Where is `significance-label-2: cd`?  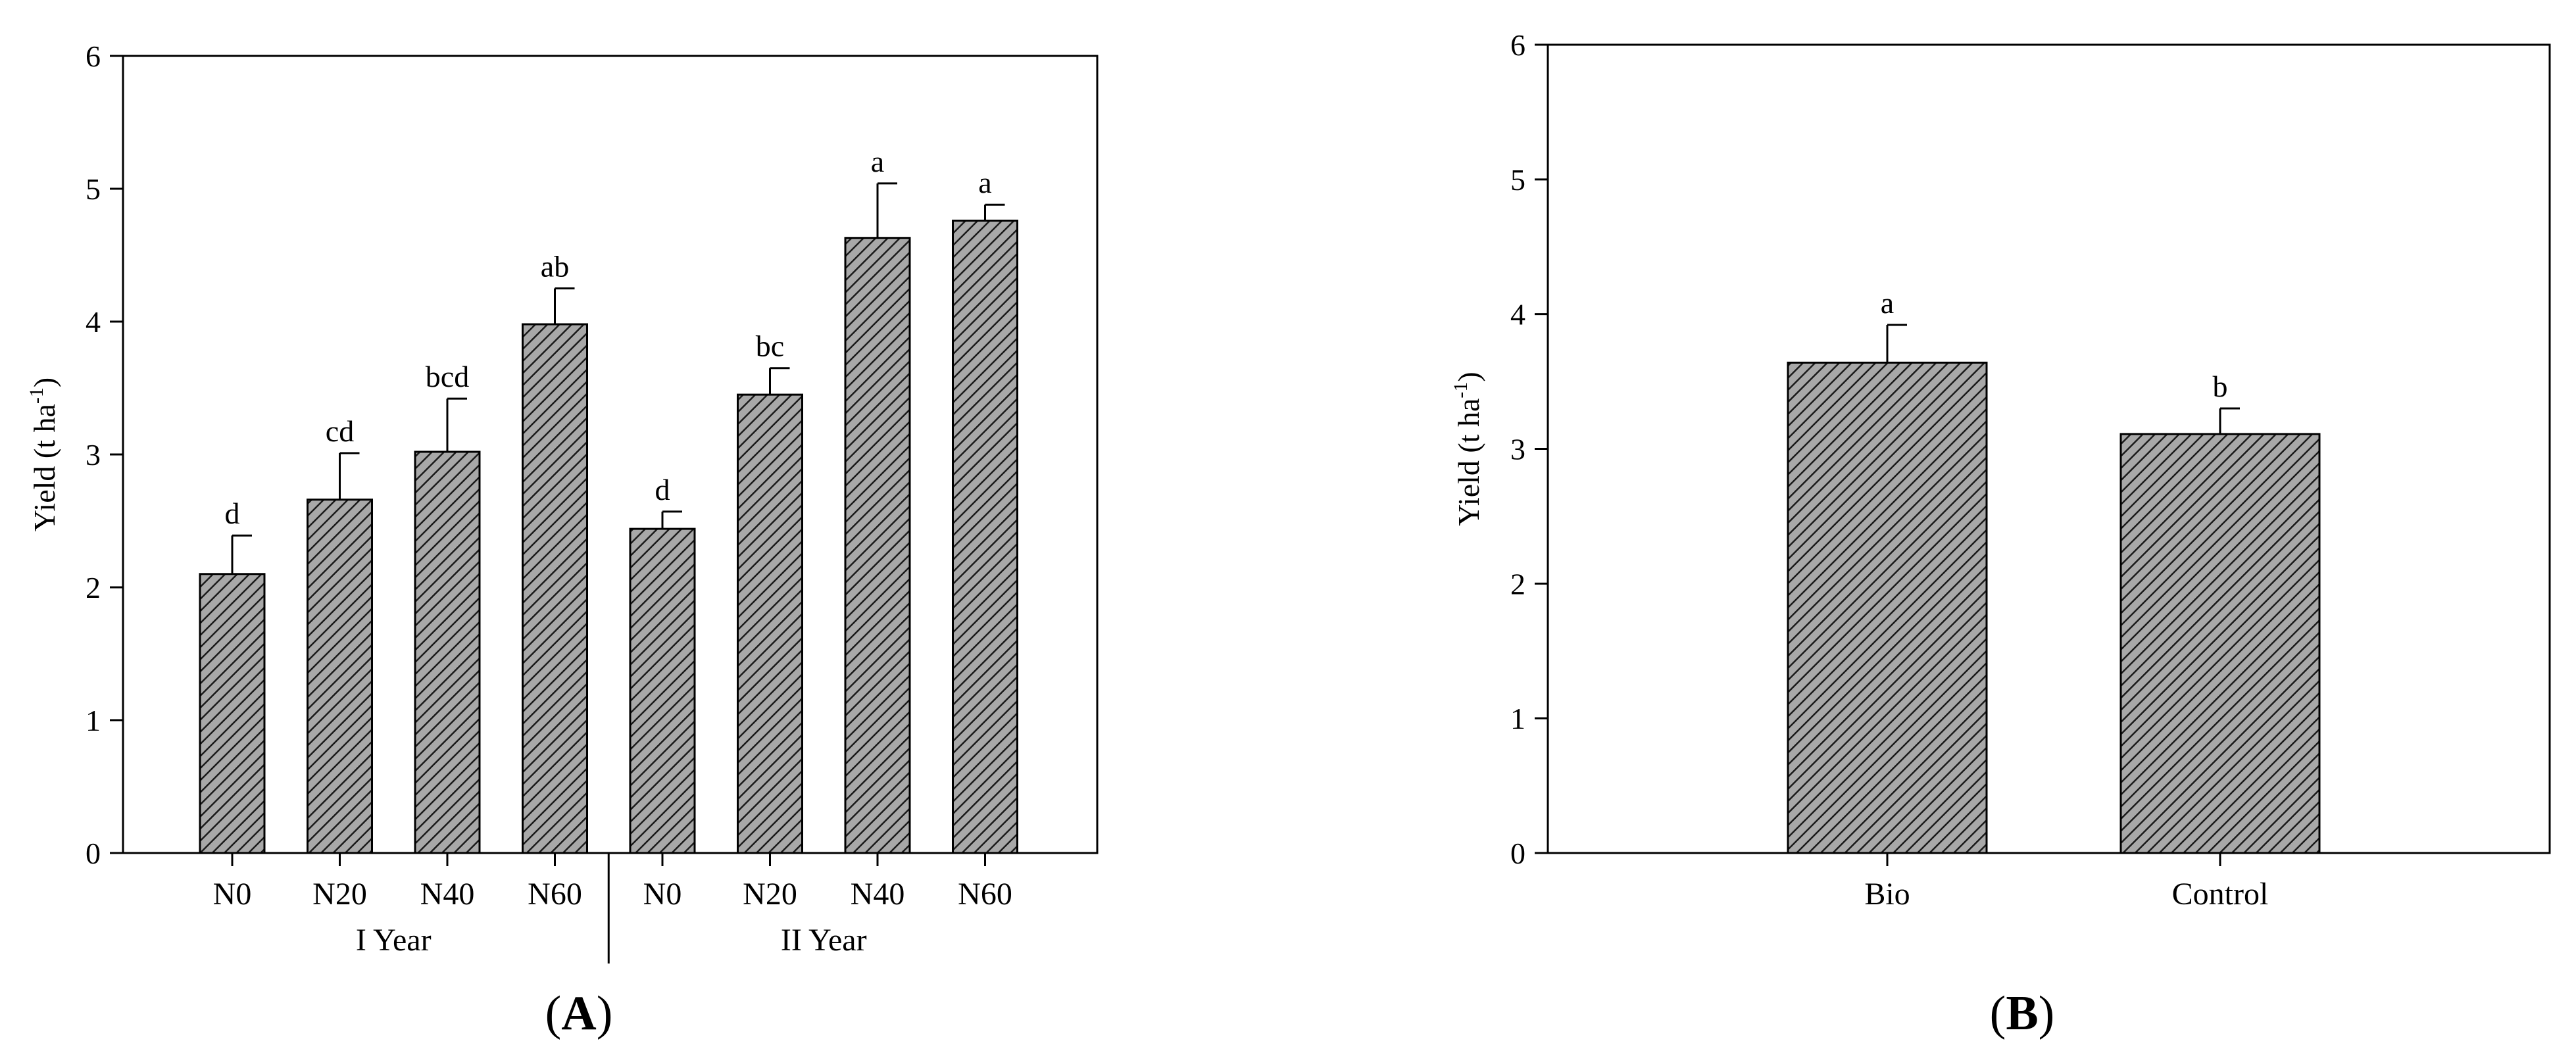
significance-label-2: cd is located at coordinates (340, 431).